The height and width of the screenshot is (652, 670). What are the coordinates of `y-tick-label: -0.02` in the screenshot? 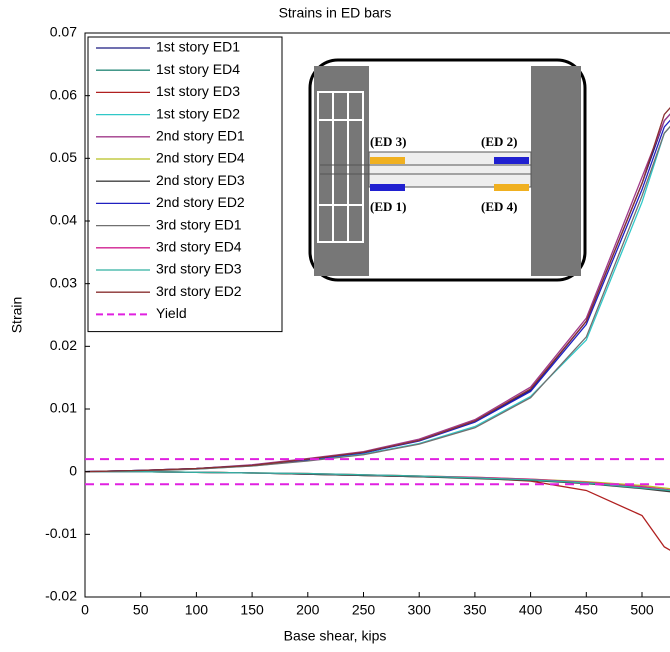 It's located at (61, 596).